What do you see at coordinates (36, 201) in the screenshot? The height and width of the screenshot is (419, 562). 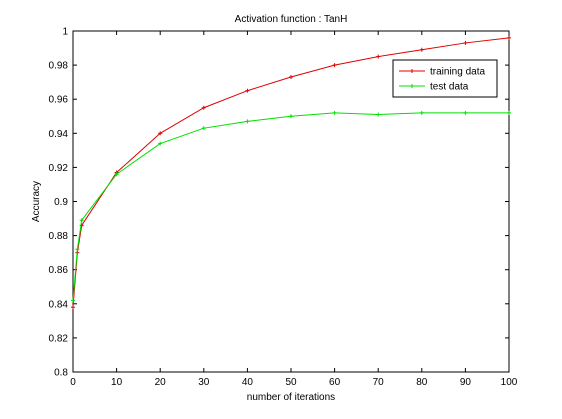 I see `y-axis-label: Accuracy` at bounding box center [36, 201].